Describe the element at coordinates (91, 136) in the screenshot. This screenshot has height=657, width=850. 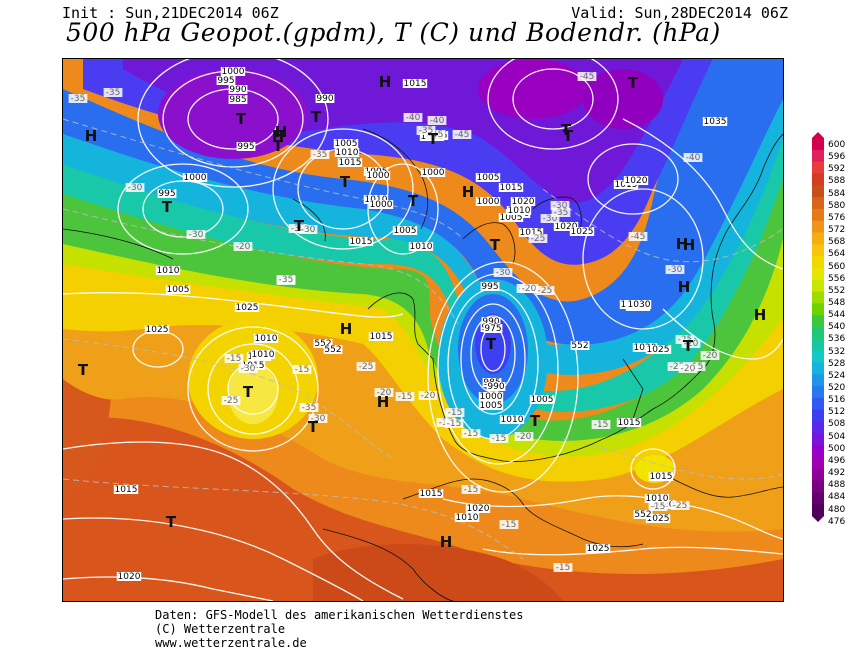
I see `high-pressure-marker: H` at that location.